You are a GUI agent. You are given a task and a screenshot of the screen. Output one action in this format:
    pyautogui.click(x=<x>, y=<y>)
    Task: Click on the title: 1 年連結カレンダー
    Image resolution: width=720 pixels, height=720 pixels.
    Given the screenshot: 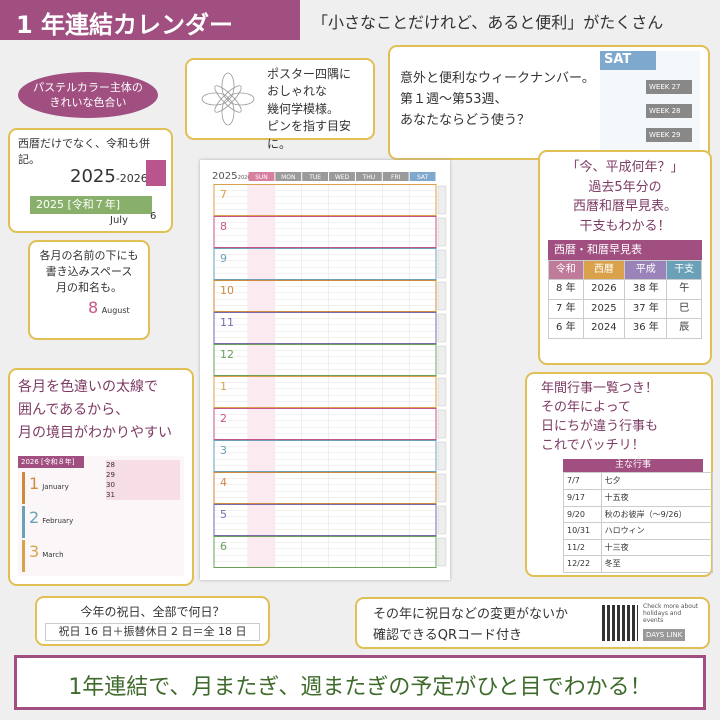 What is the action you would take?
    pyautogui.click(x=150, y=20)
    